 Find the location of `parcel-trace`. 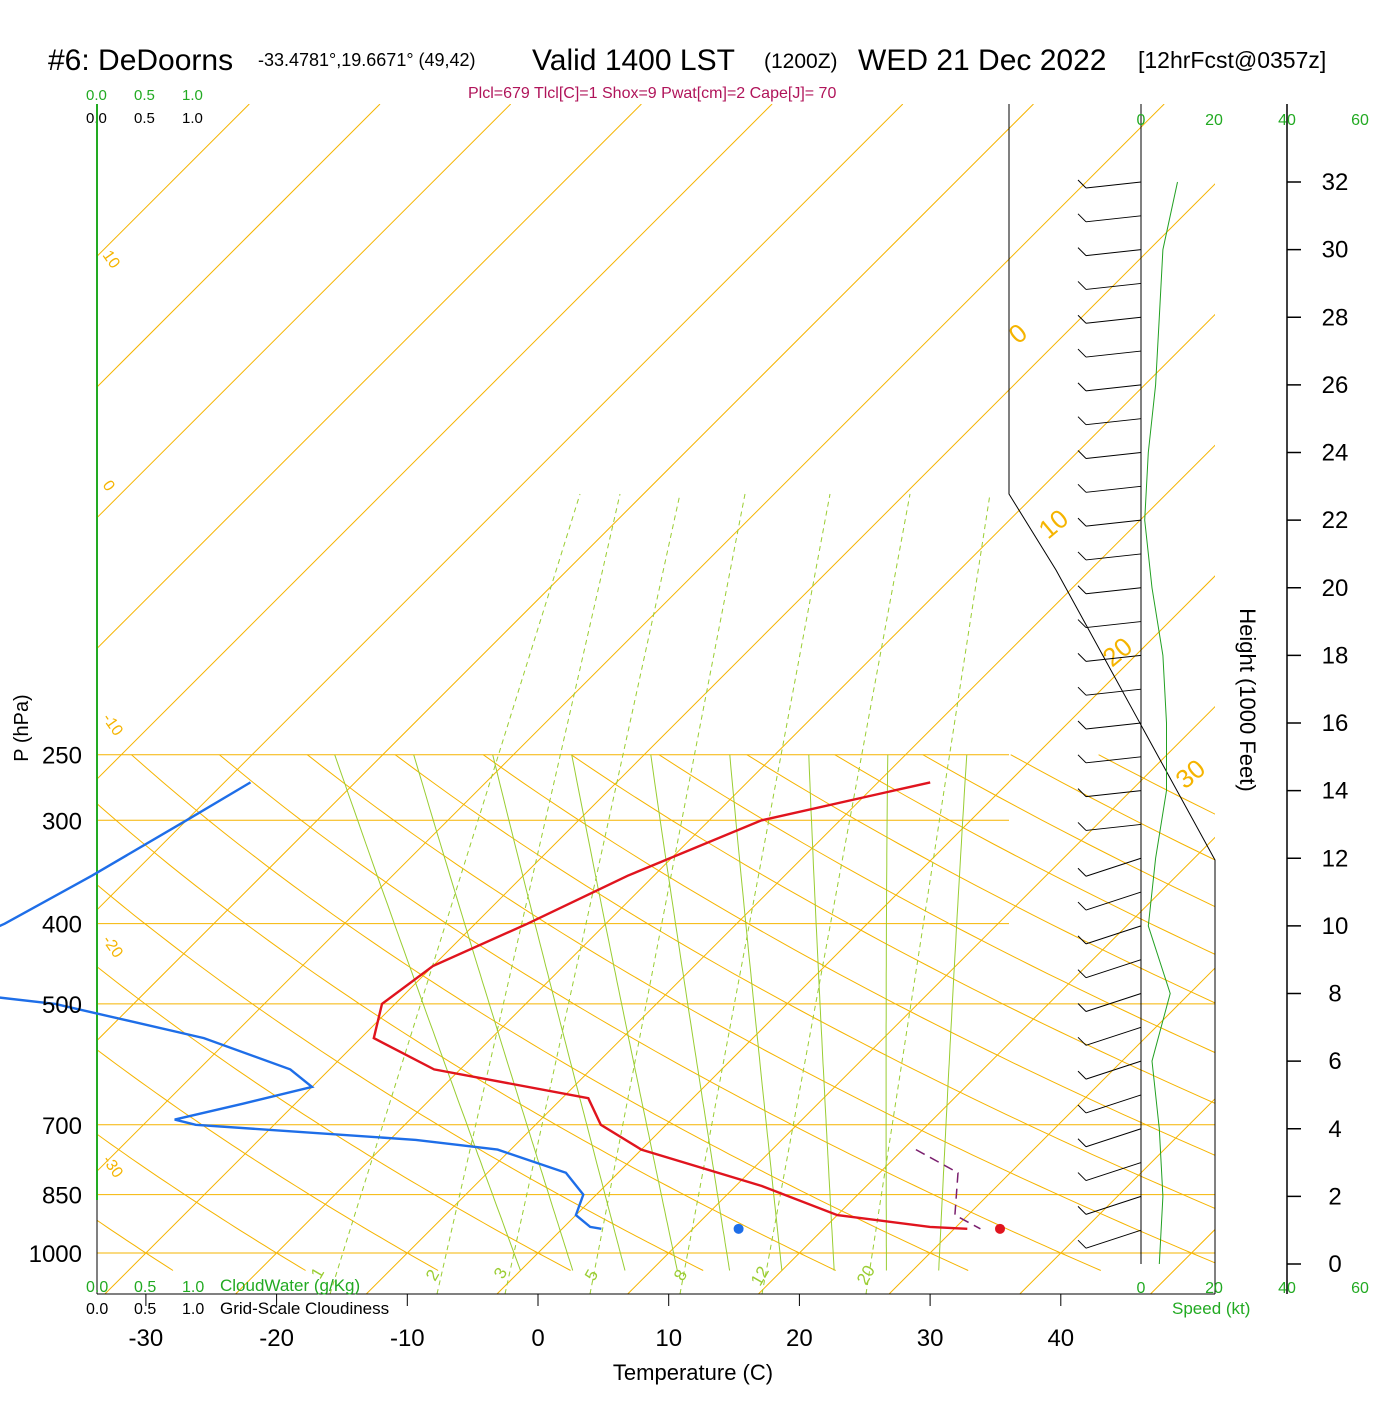

parcel-trace is located at coordinates (948, 1189).